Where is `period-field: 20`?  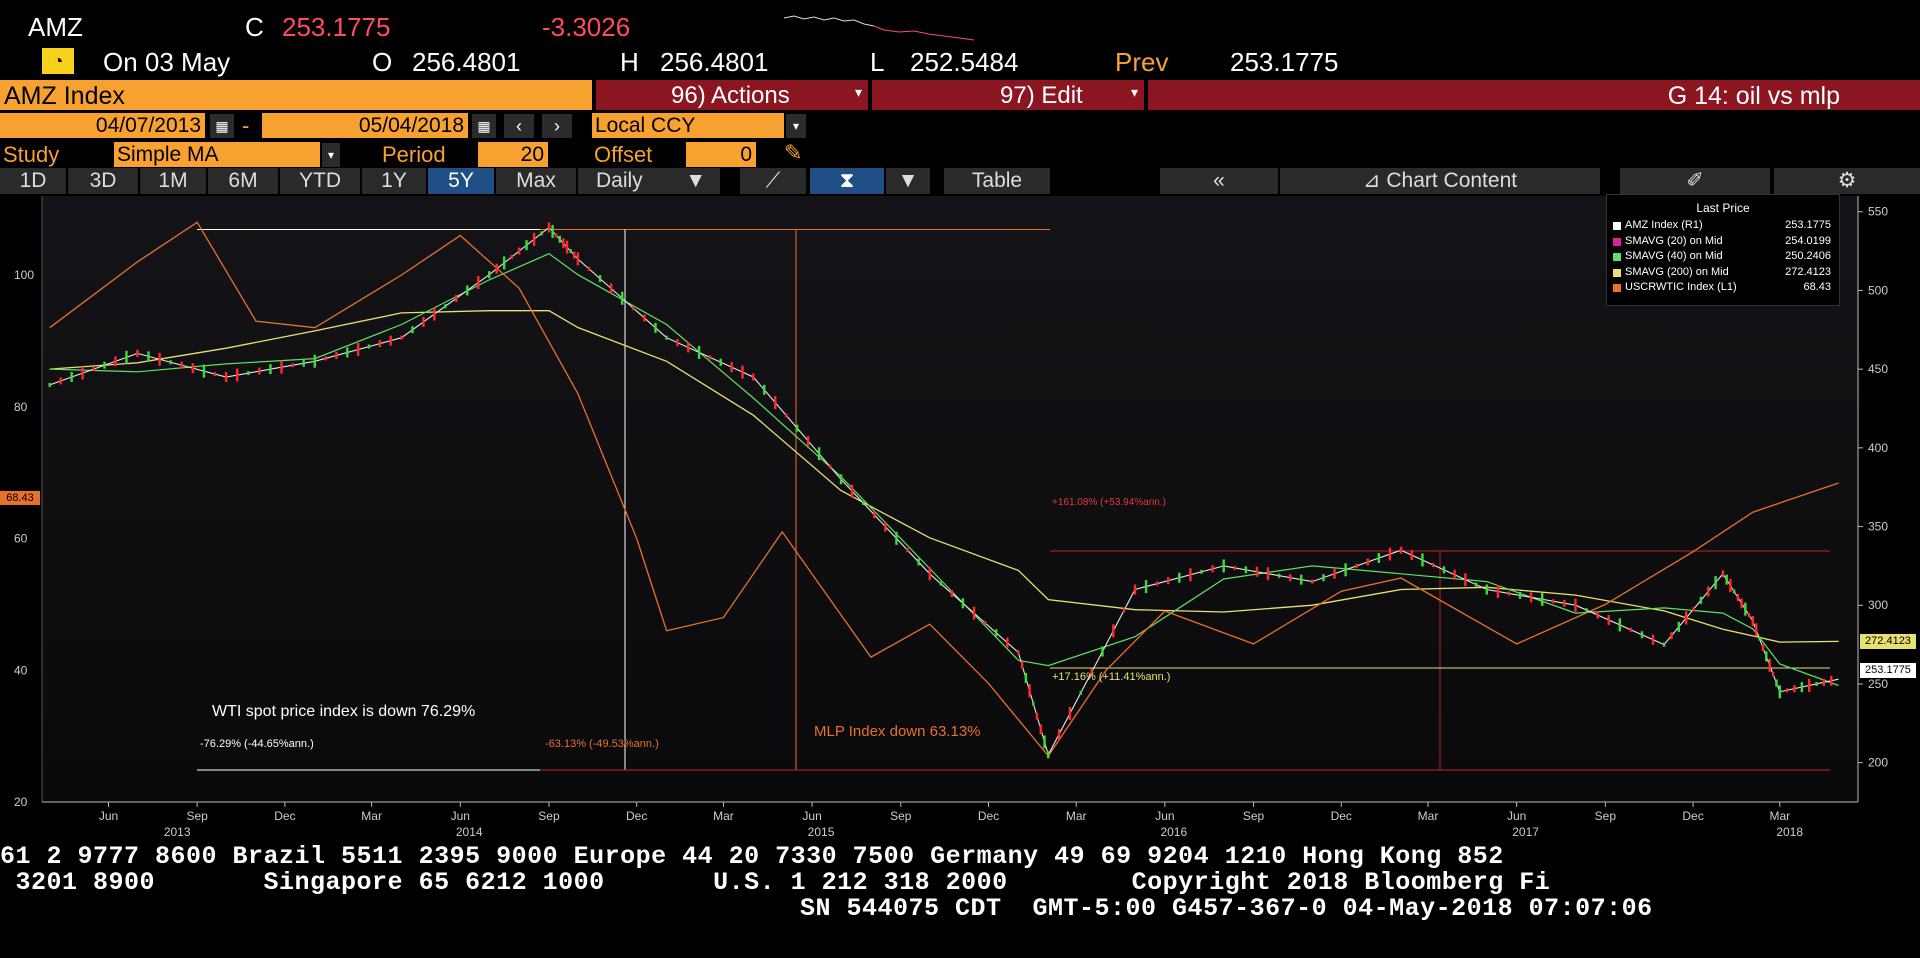 period-field: 20 is located at coordinates (513, 154).